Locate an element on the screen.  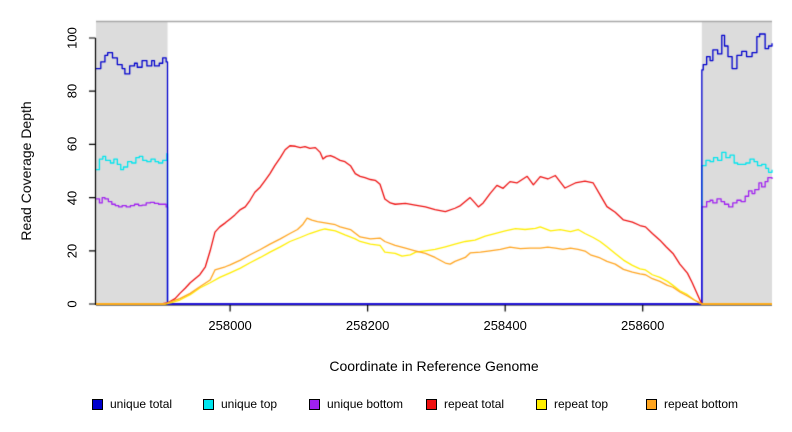
legend-item-unique-top: unique top is located at coordinates (240, 404).